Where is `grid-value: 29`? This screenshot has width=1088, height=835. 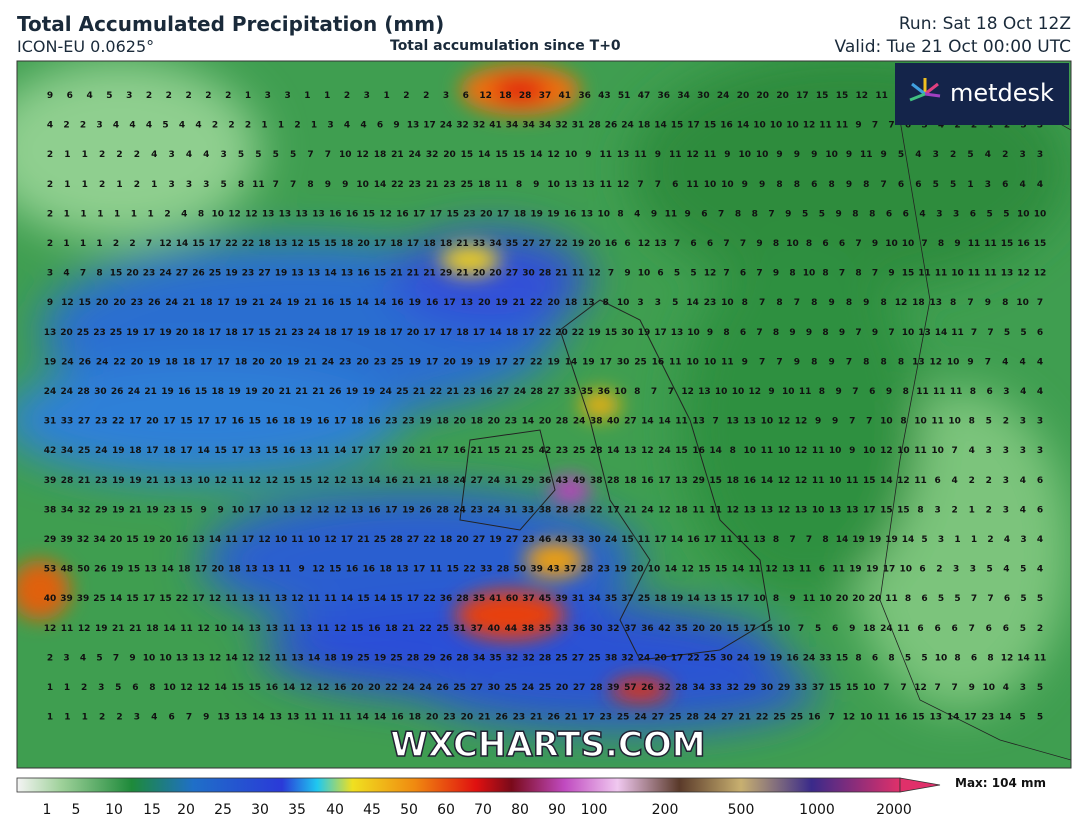 grid-value: 29 is located at coordinates (750, 688).